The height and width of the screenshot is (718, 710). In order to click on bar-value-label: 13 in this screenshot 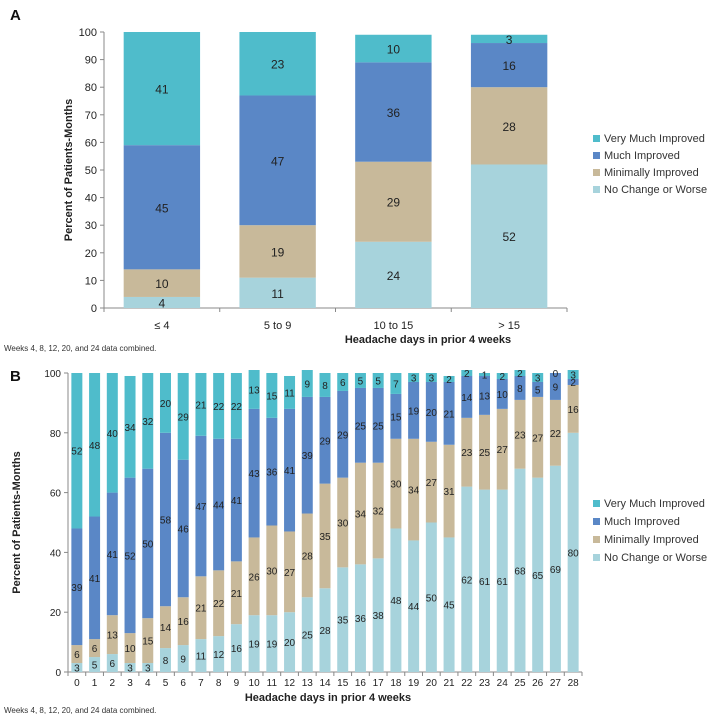, I will do `click(255, 390)`.